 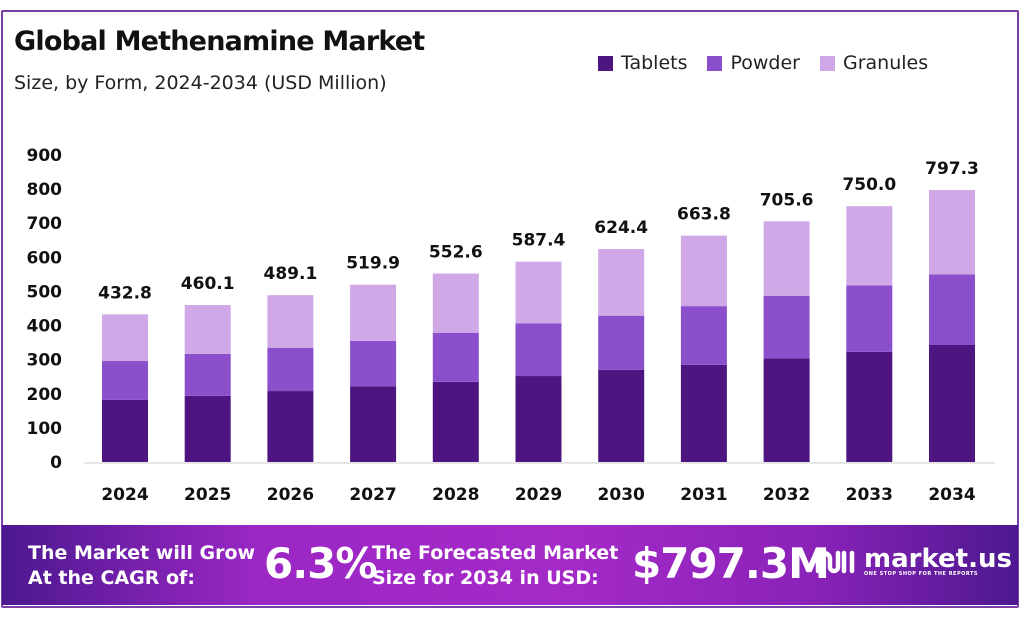 What do you see at coordinates (869, 185) in the screenshot?
I see `total-label: 750.0` at bounding box center [869, 185].